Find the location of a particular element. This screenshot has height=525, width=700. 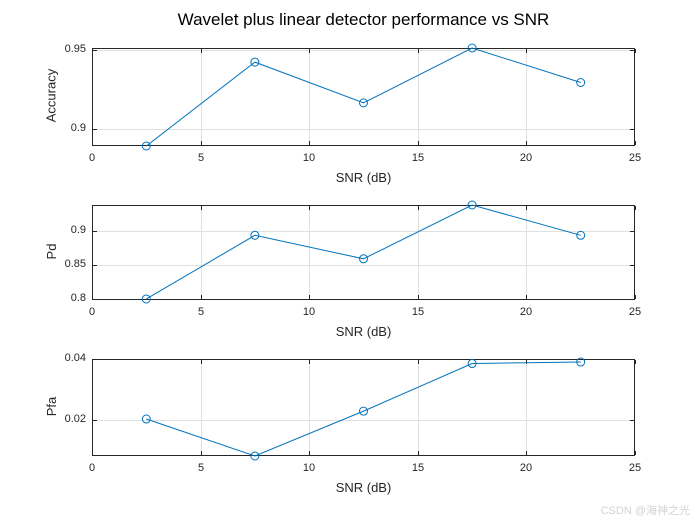

data-series-pfa-vs-snr is located at coordinates (363, 409).